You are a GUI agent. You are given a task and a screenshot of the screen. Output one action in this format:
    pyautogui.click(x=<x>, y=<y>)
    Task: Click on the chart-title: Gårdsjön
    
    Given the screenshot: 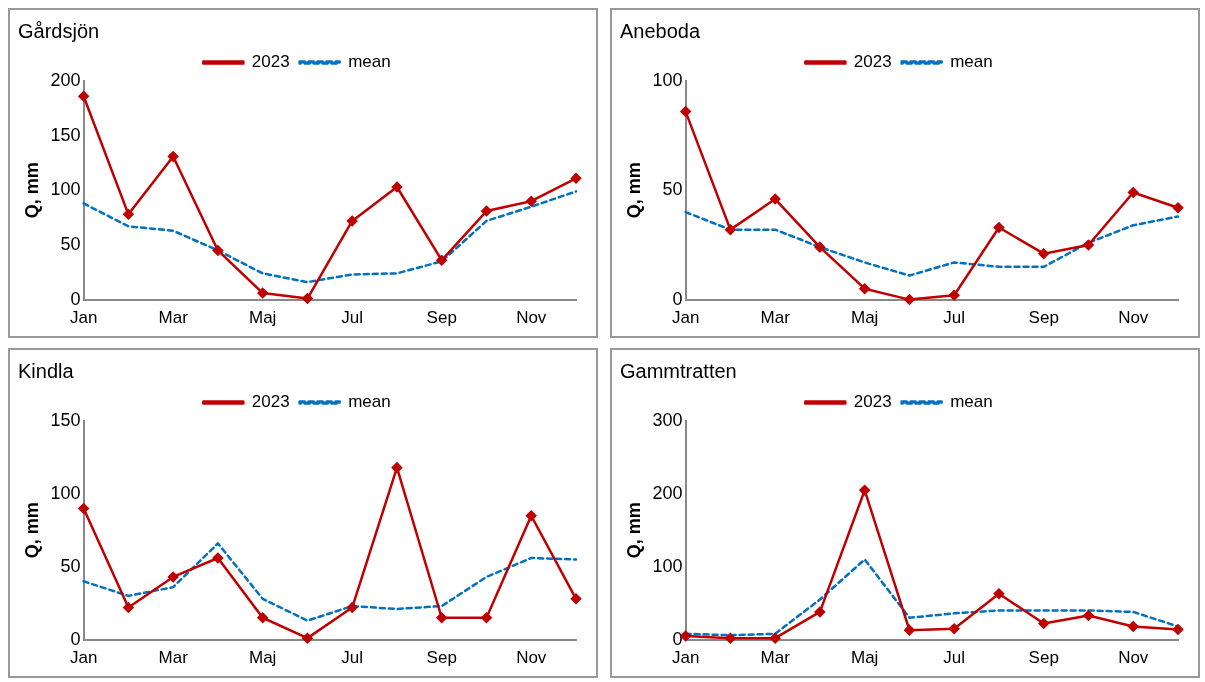 What is the action you would take?
    pyautogui.click(x=59, y=30)
    